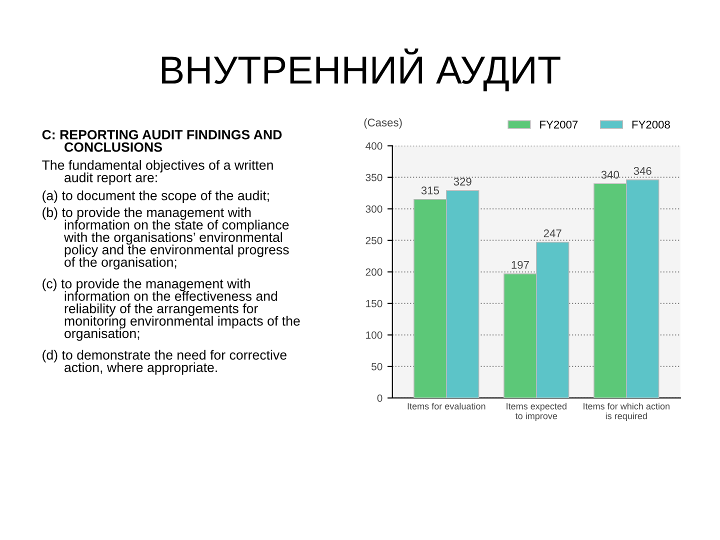 This screenshot has height=540, width=720. I want to click on text: (c) to provide the management with information on the effectiveness and reliability of the arrangements for monitoring environmental impacts of the organisation;, so click(171, 309).